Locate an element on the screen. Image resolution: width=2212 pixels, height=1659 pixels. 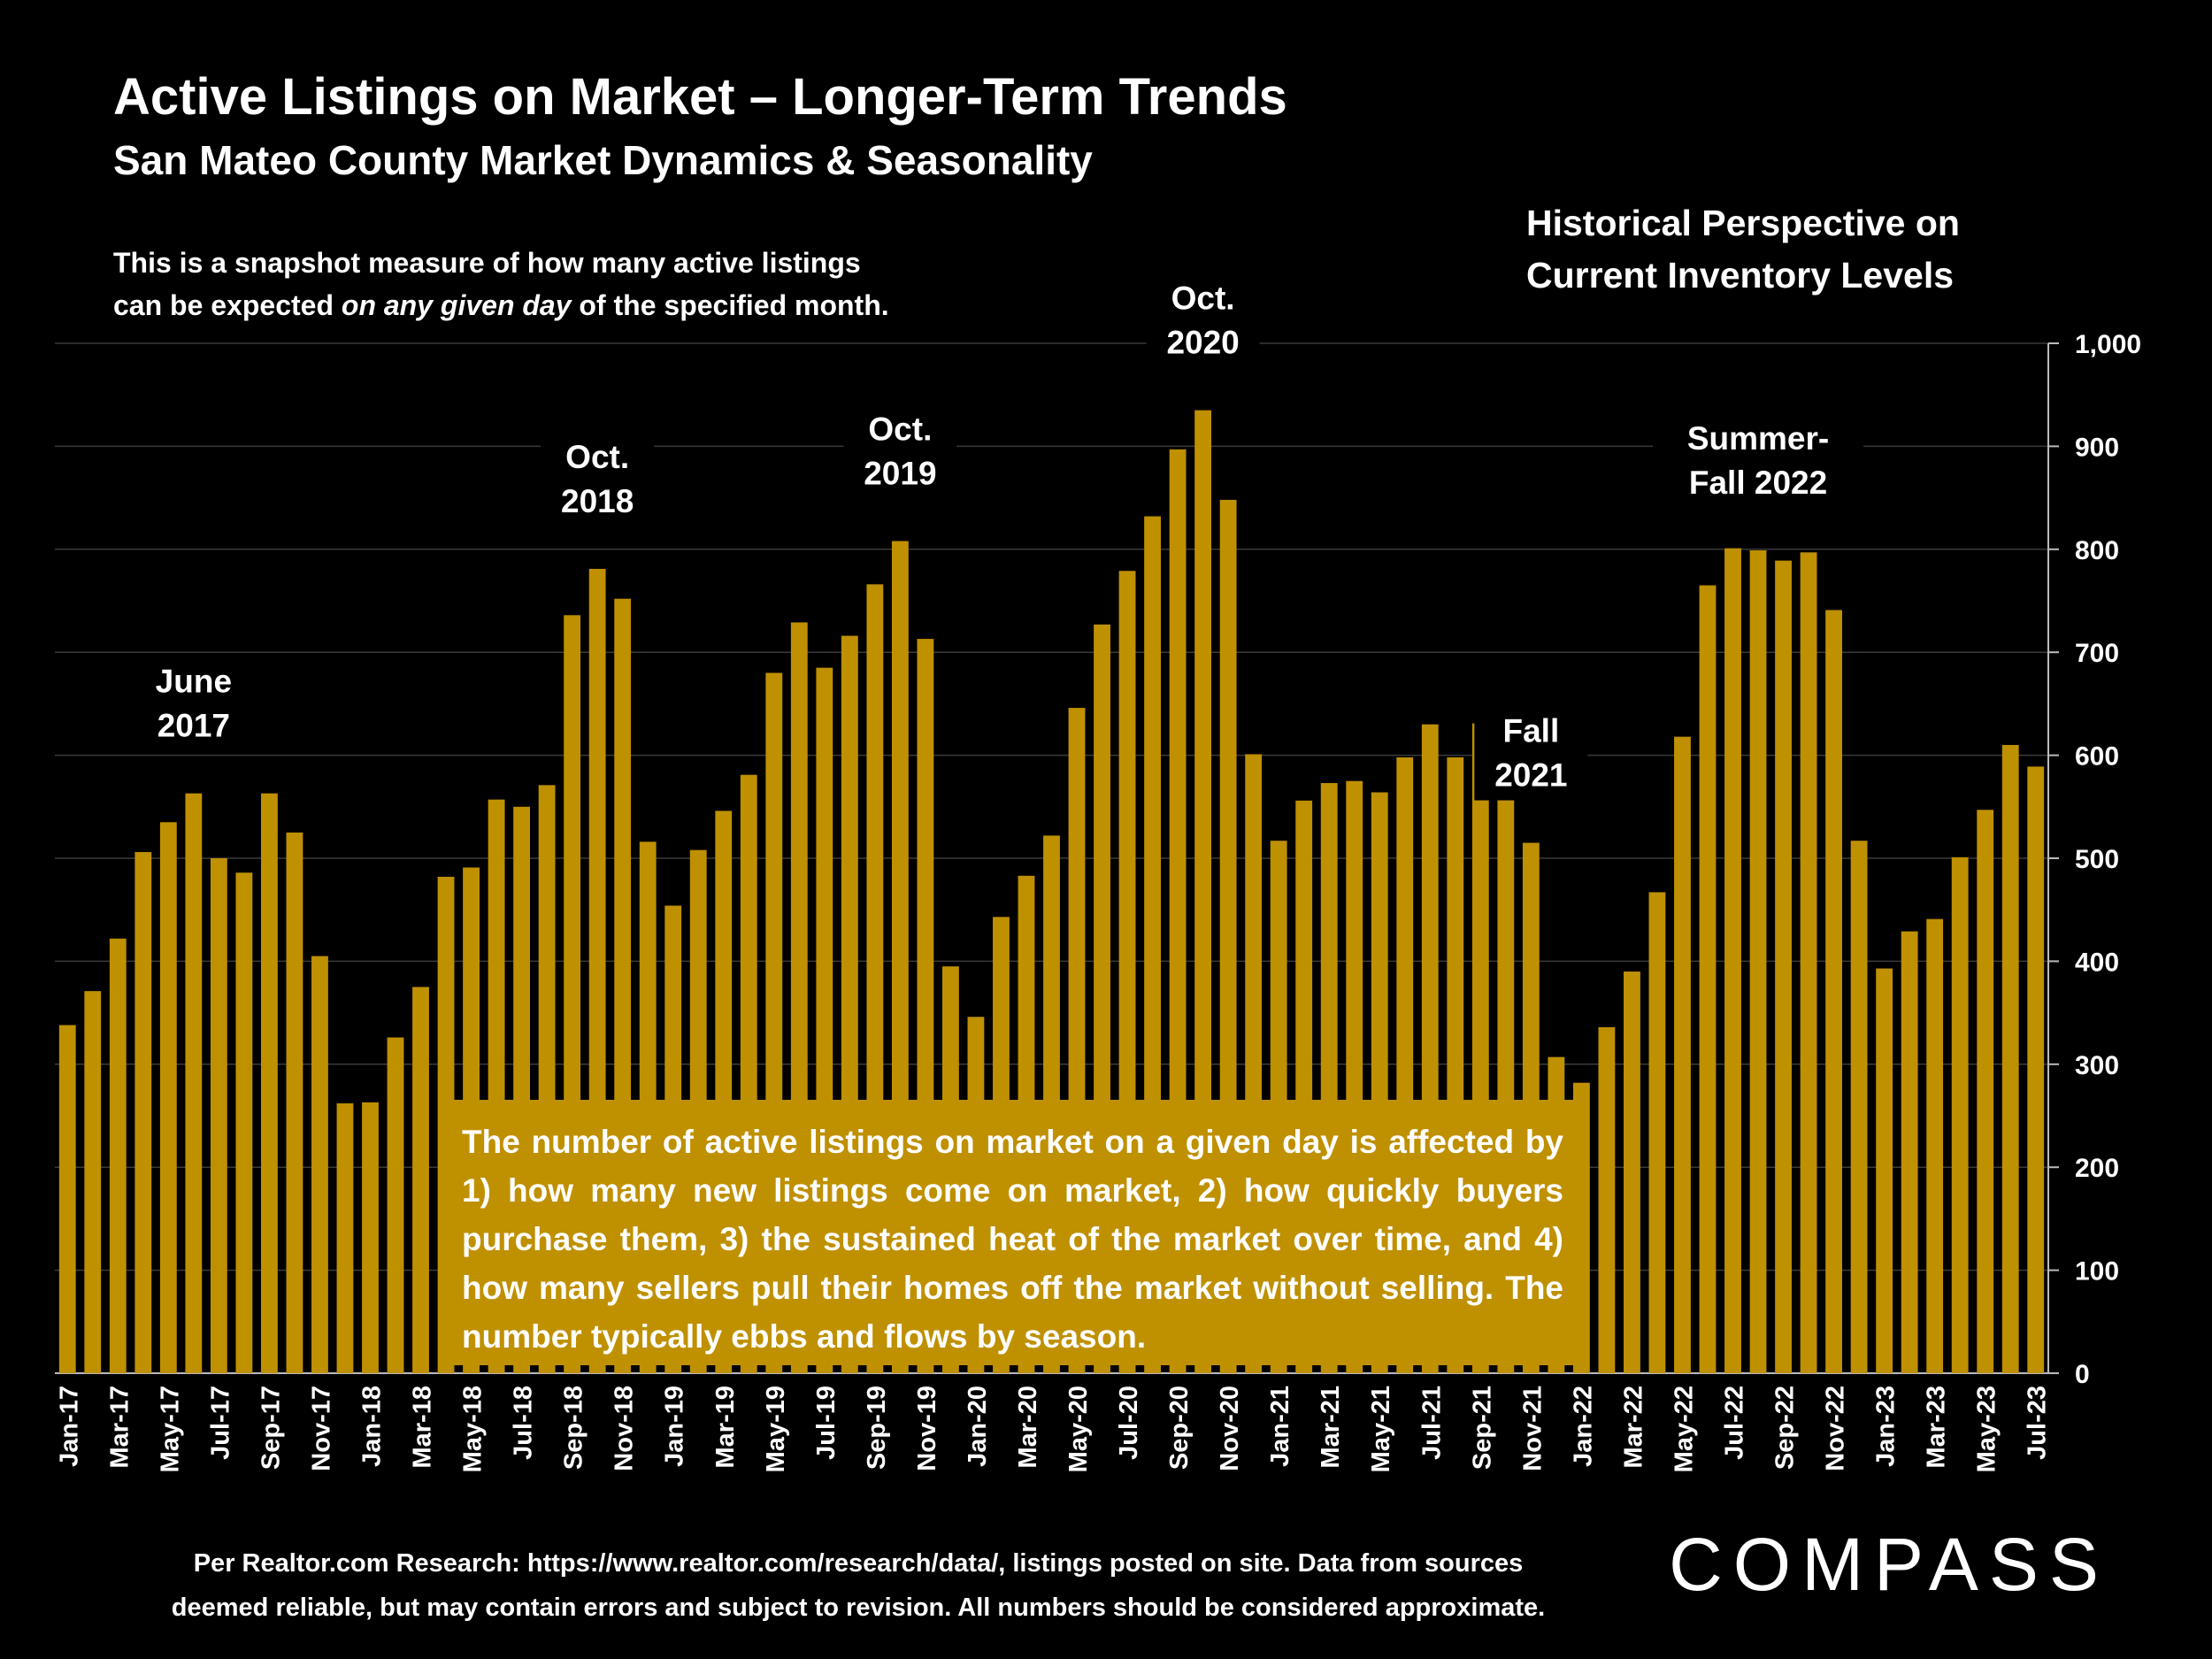
annotation-label: Fall is located at coordinates (1531, 731).